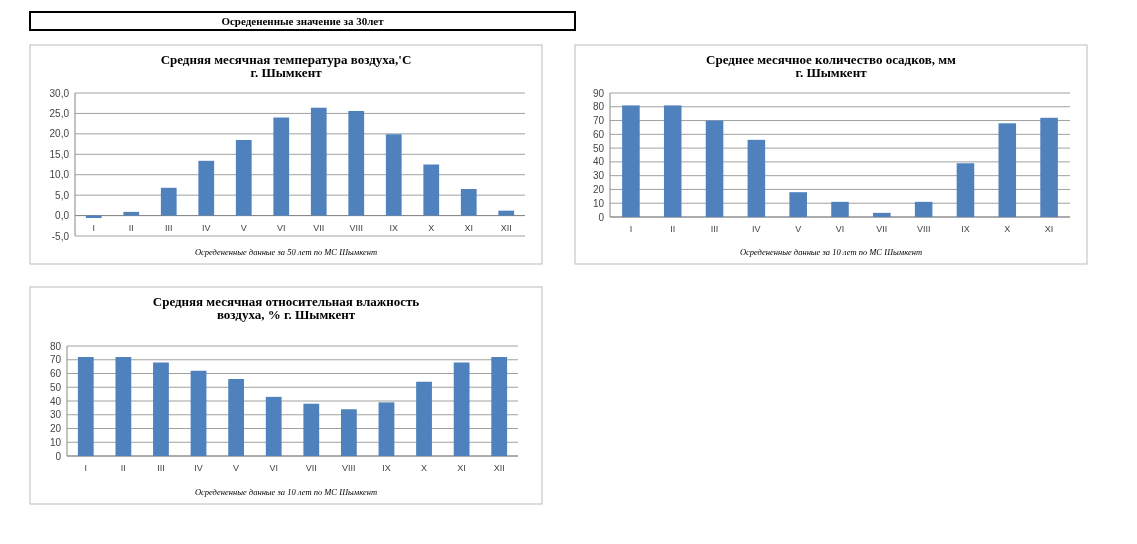 Image resolution: width=1137 pixels, height=544 pixels. Describe the element at coordinates (598, 93) in the screenshot. I see `y-tick-label: 90` at that location.